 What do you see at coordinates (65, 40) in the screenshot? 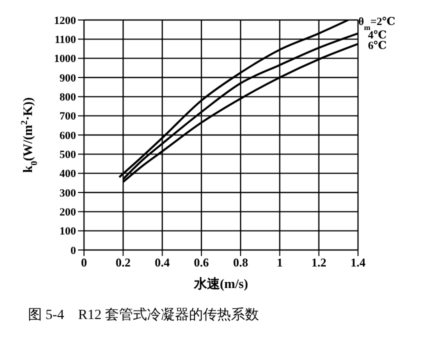
I see `y-tick-label: 1100` at bounding box center [65, 40].